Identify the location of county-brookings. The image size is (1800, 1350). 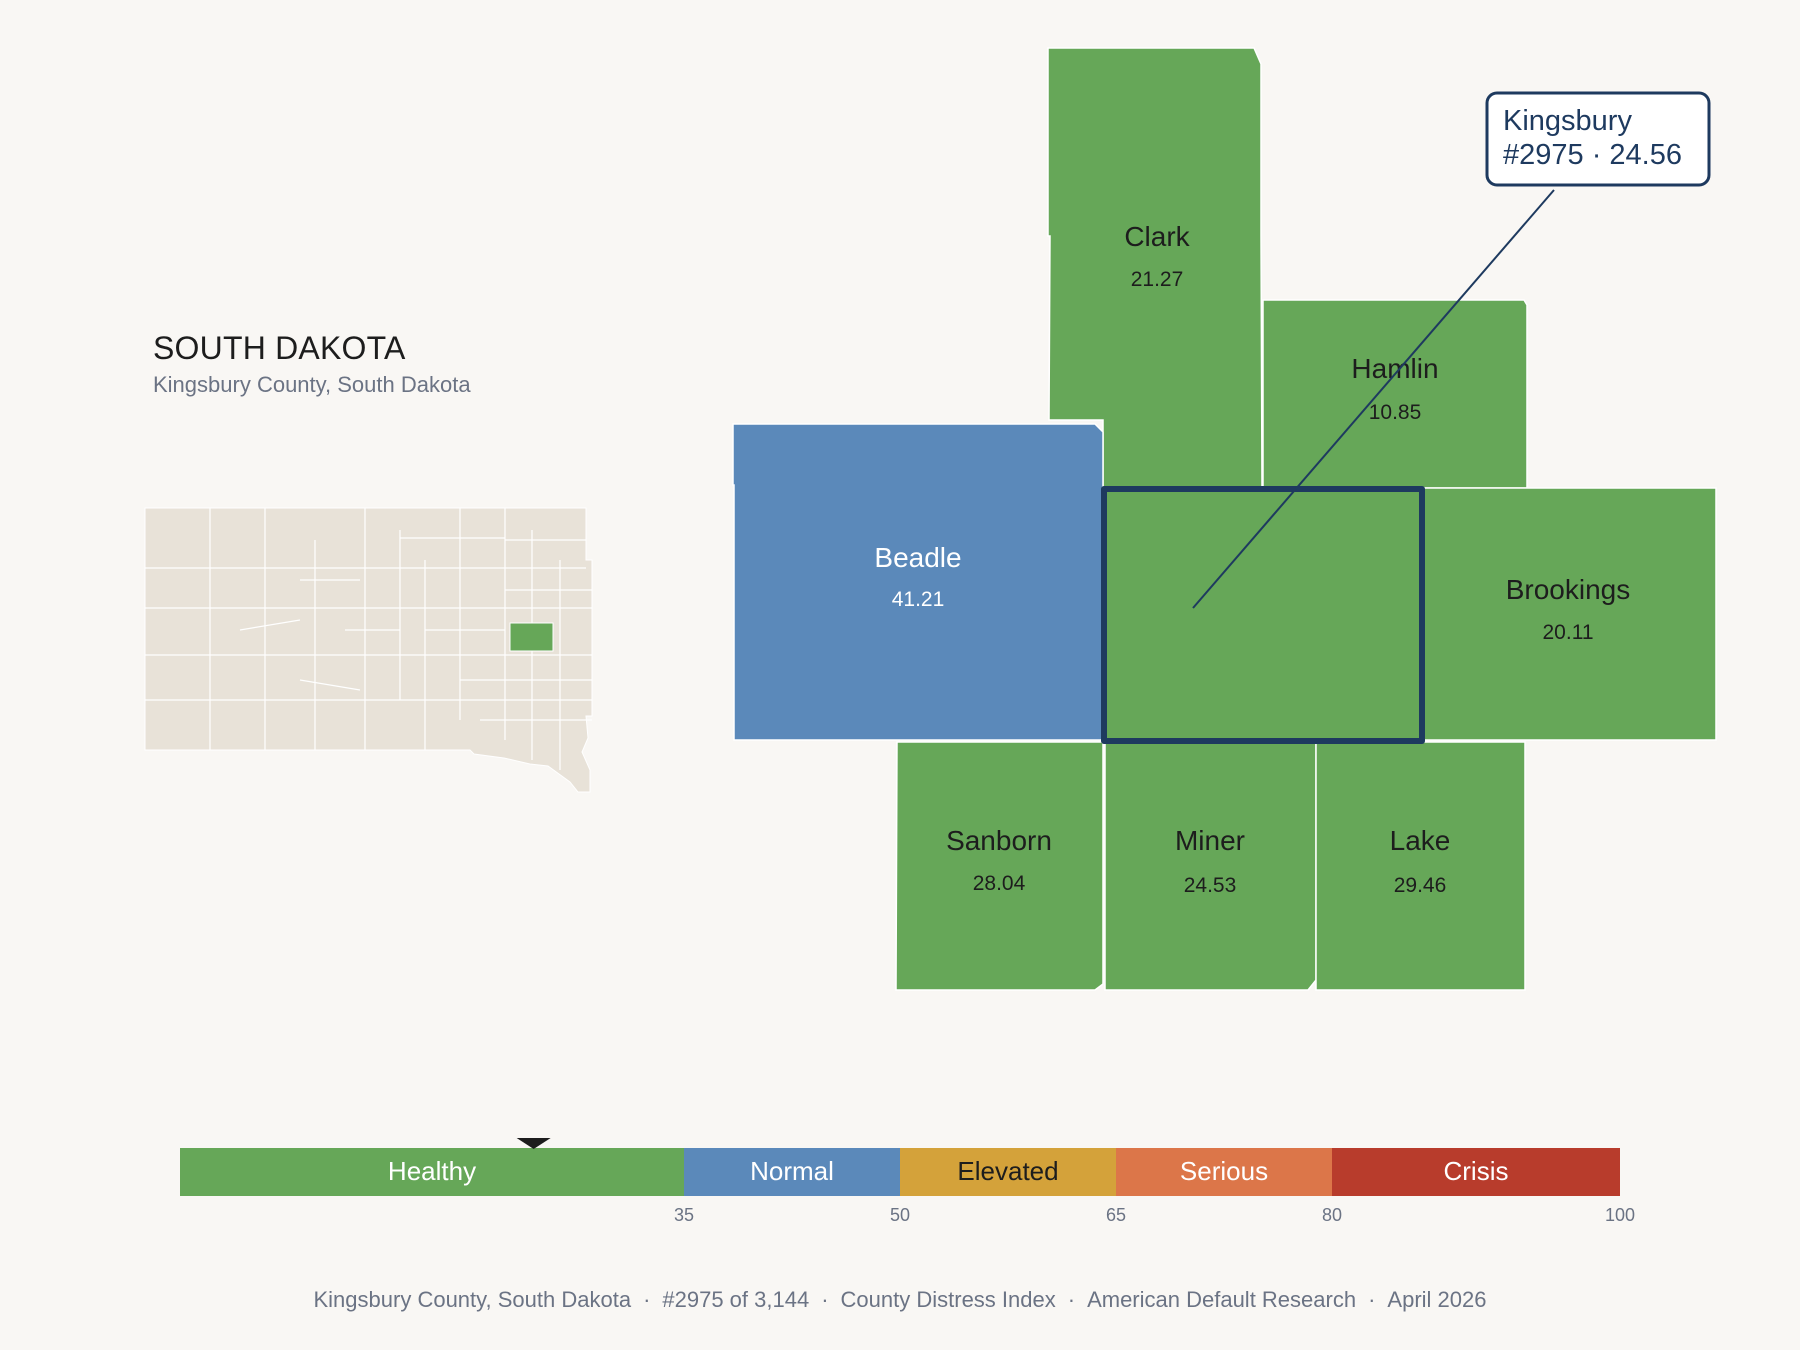
(1569, 614).